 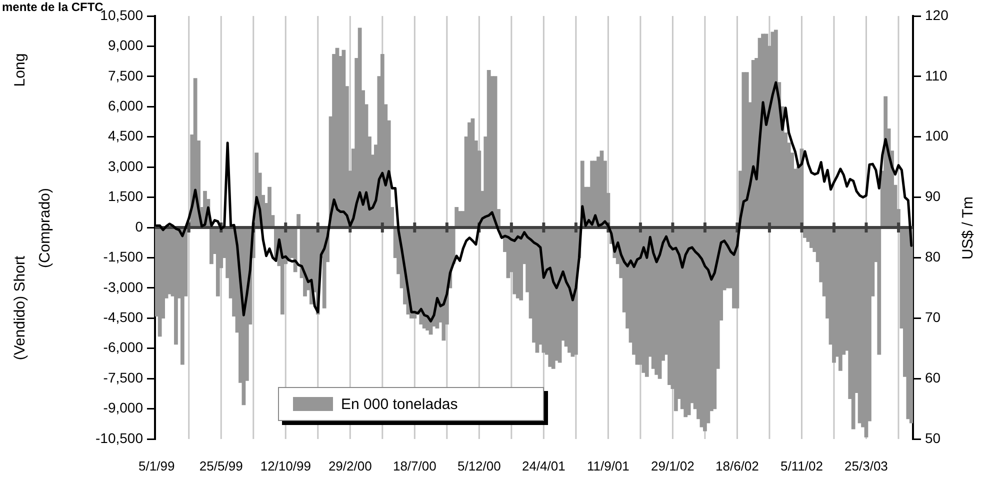 What do you see at coordinates (45, 228) in the screenshot?
I see `text: (Comprado)` at bounding box center [45, 228].